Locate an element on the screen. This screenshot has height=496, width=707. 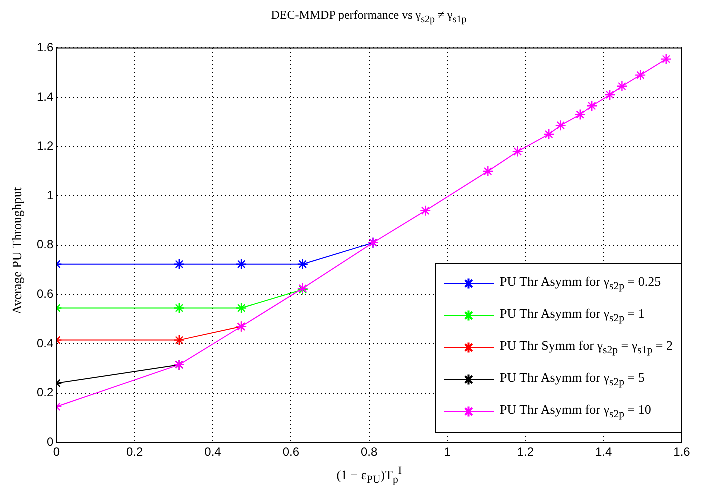
x-tick-label: 1 is located at coordinates (448, 452).